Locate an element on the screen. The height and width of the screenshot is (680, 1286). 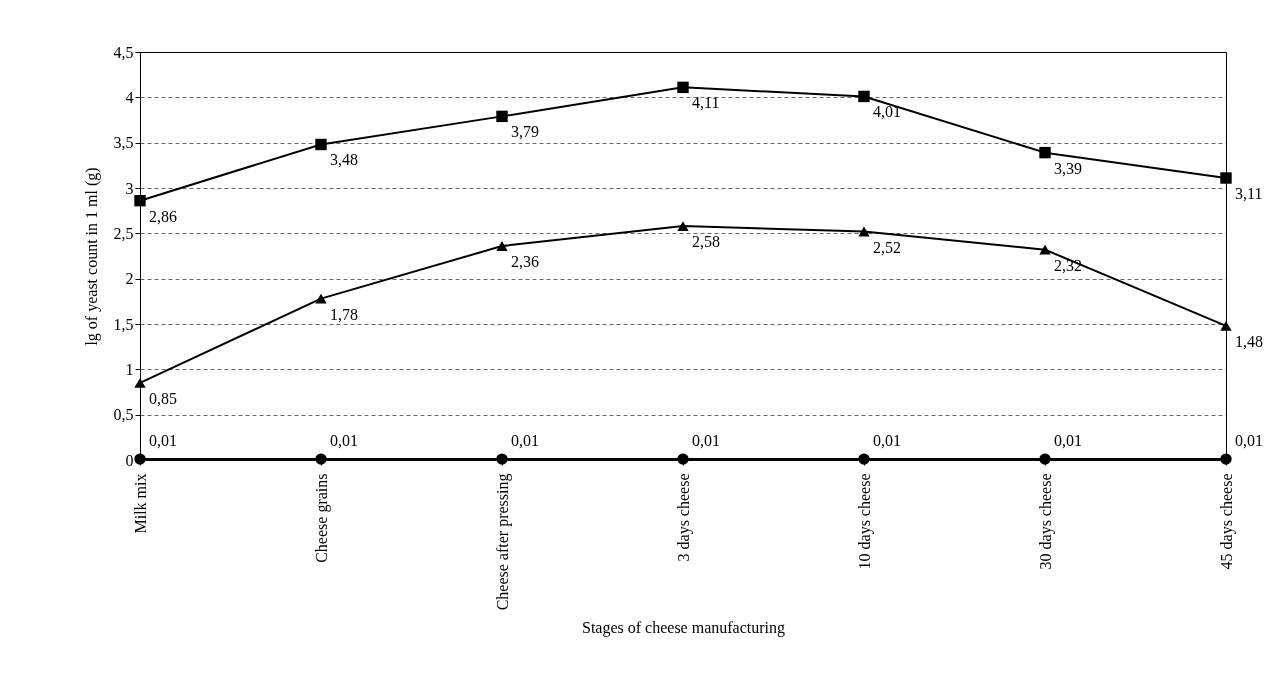
data-label: 3,79 is located at coordinates (525, 132).